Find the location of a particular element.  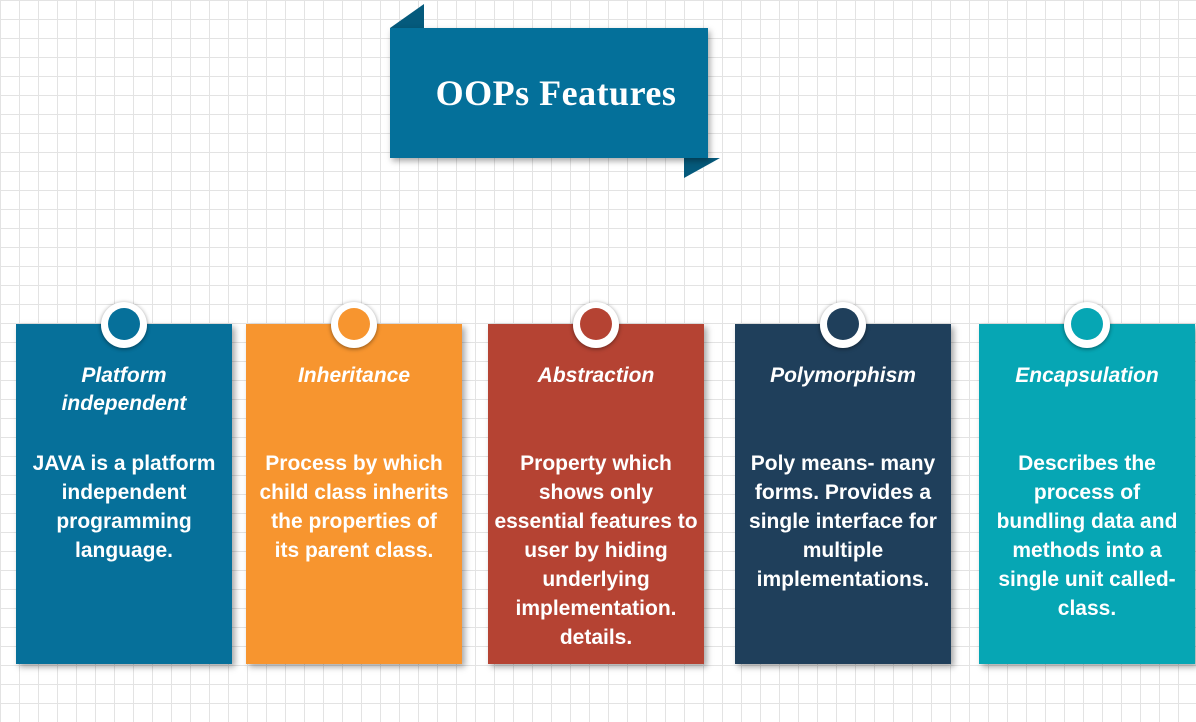

card-title: Platform independent is located at coordinates (124, 389).